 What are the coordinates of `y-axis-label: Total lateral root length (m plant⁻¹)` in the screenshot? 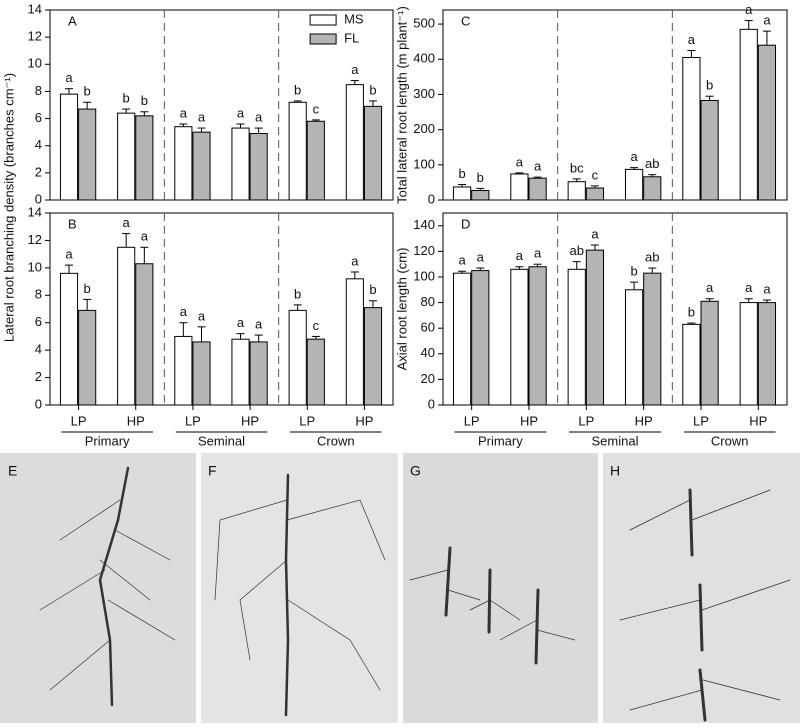 It's located at (401, 105).